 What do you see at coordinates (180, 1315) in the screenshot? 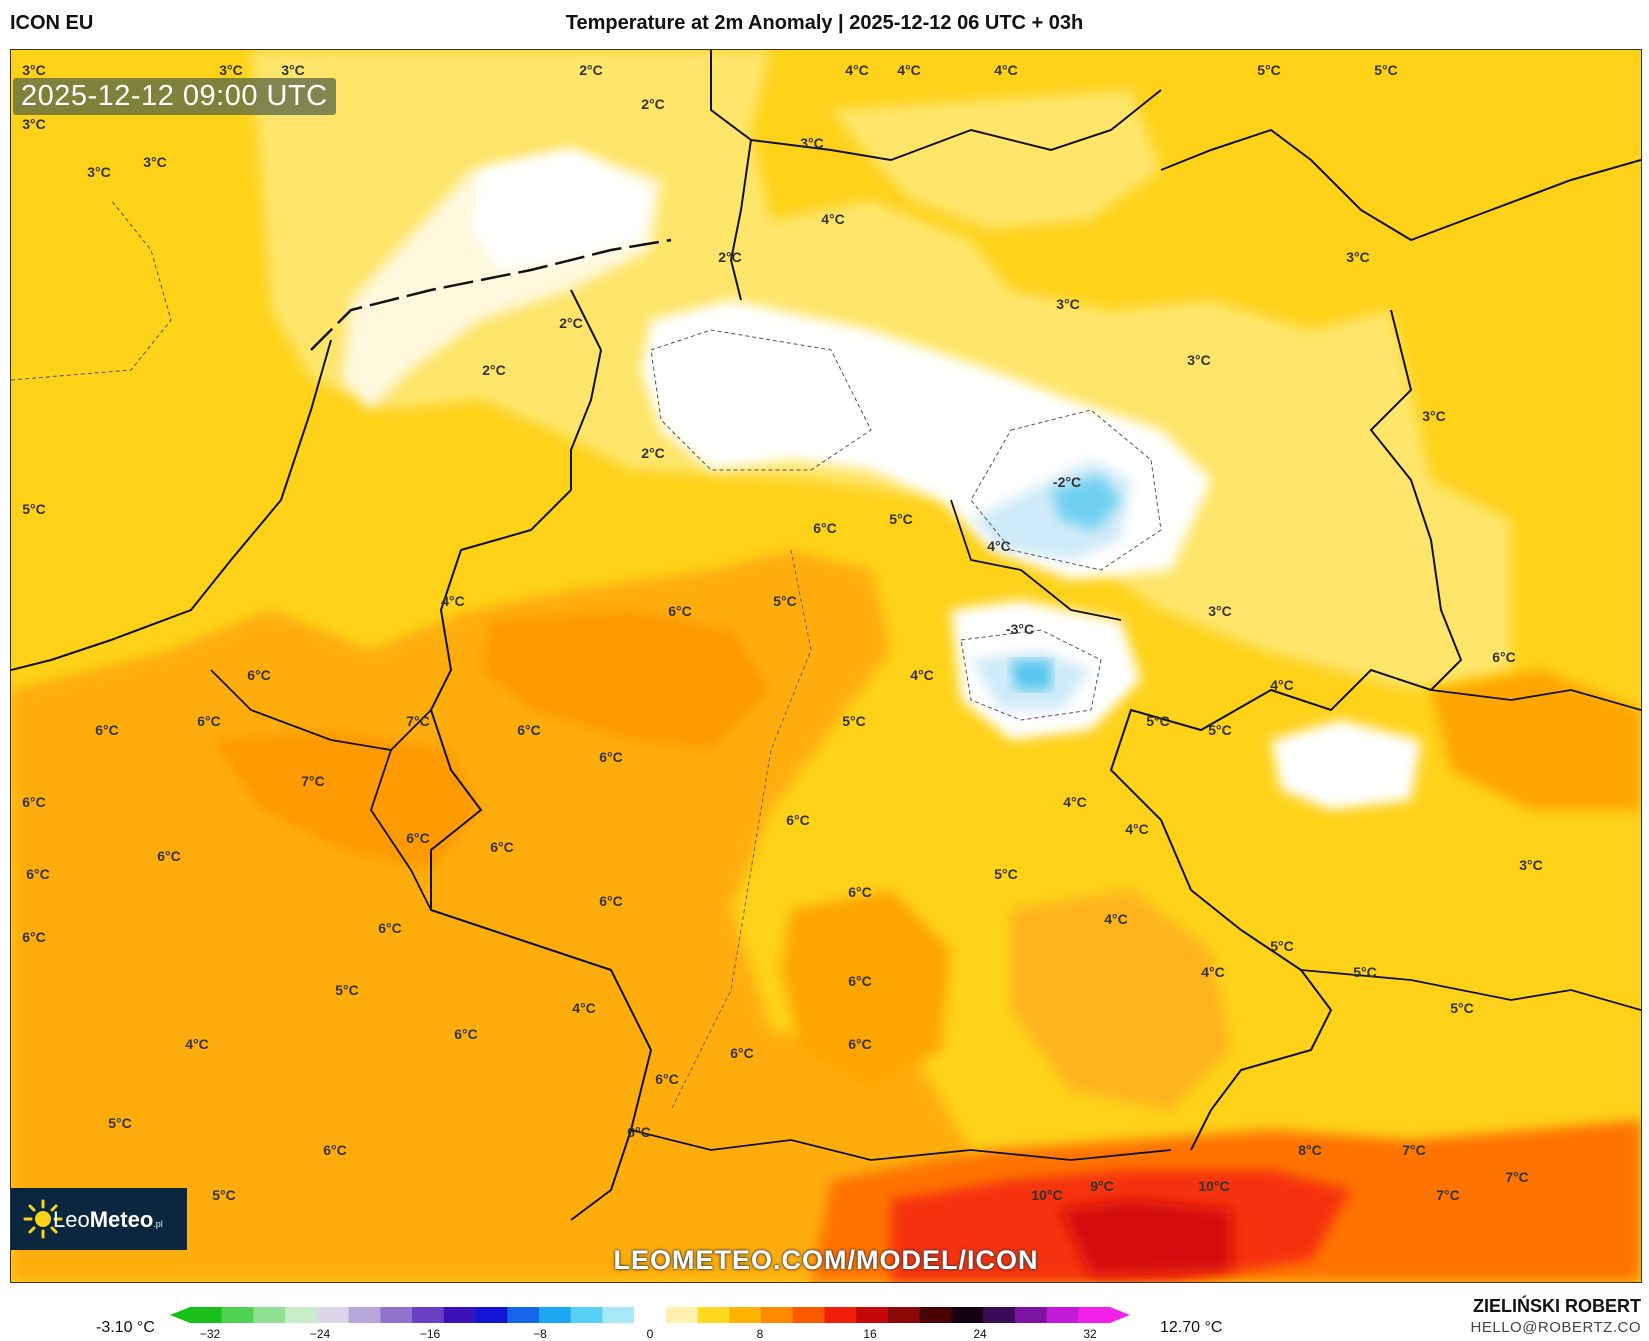
I see `scale-min-arrow` at bounding box center [180, 1315].